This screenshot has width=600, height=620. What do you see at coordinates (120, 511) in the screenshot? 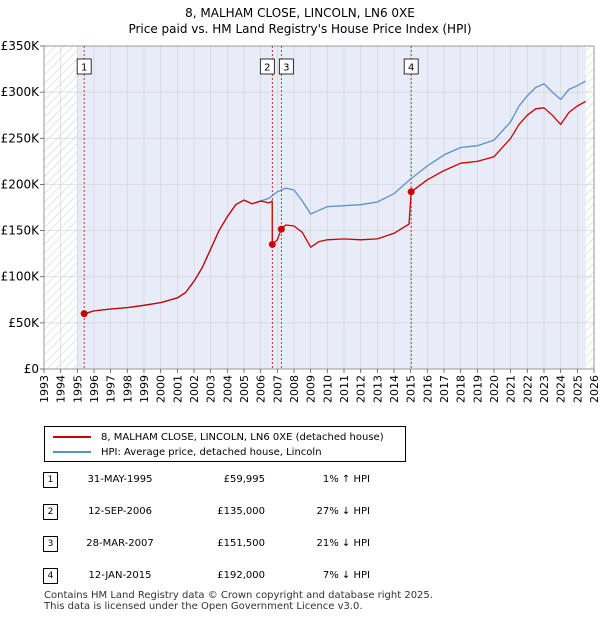
I see `sale-date: 12-SEP-2006` at bounding box center [120, 511].